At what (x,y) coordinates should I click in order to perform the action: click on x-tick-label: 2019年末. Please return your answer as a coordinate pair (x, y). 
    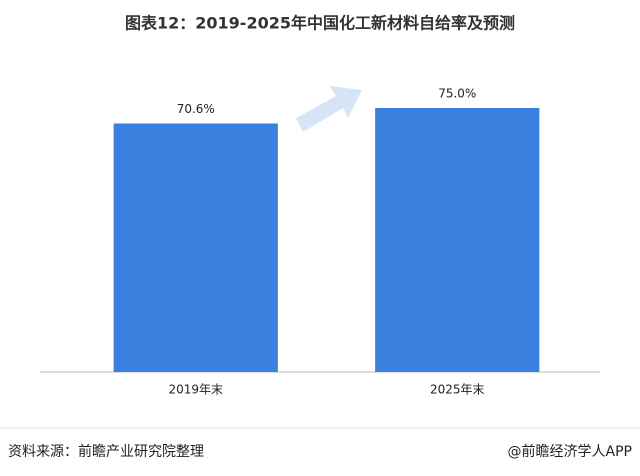
    Looking at the image, I should click on (195, 390).